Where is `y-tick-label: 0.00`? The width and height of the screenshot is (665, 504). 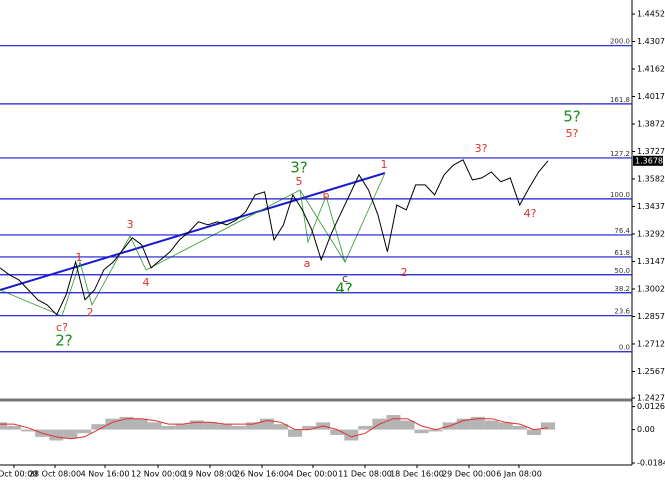
y-tick-label: 0.00 is located at coordinates (646, 429).